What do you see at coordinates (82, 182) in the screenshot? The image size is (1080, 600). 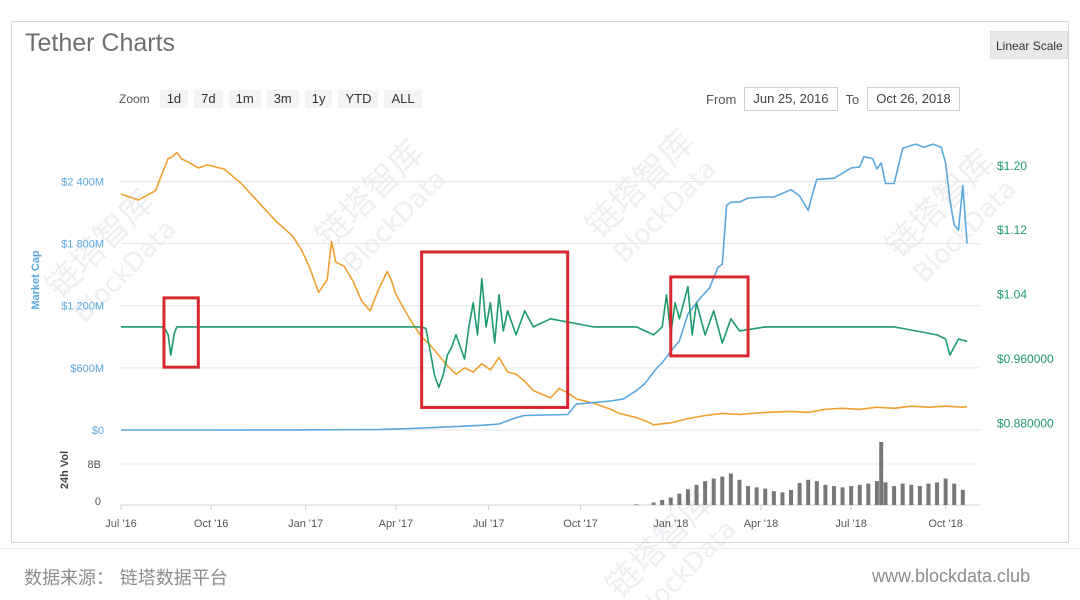 I see `left-tick-label: $2 400M` at bounding box center [82, 182].